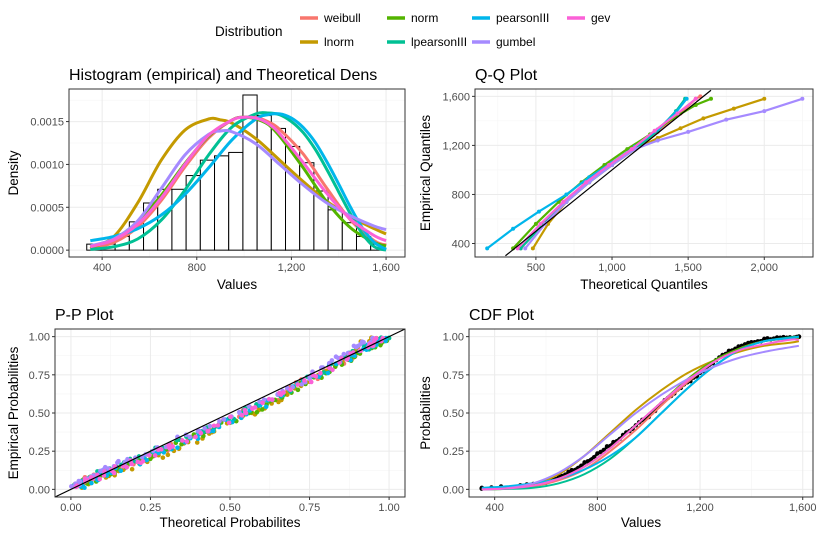 The width and height of the screenshot is (825, 540). I want to click on legend-label-pearsonIII: pearsonIII, so click(522, 18).